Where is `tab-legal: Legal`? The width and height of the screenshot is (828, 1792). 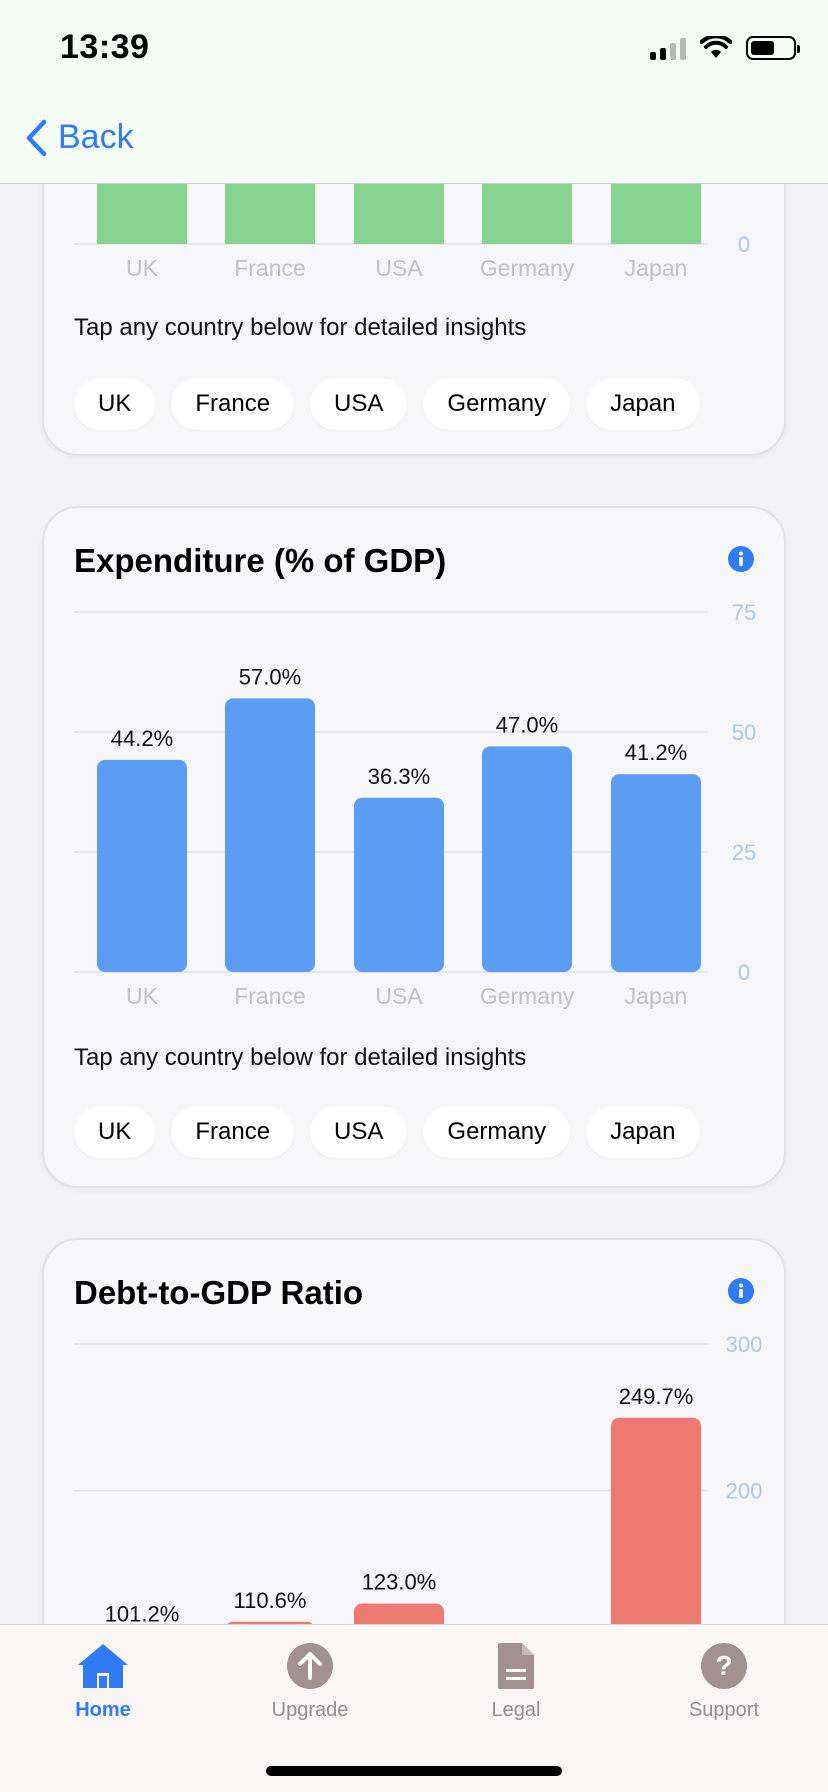
tab-legal: Legal is located at coordinates (516, 1681).